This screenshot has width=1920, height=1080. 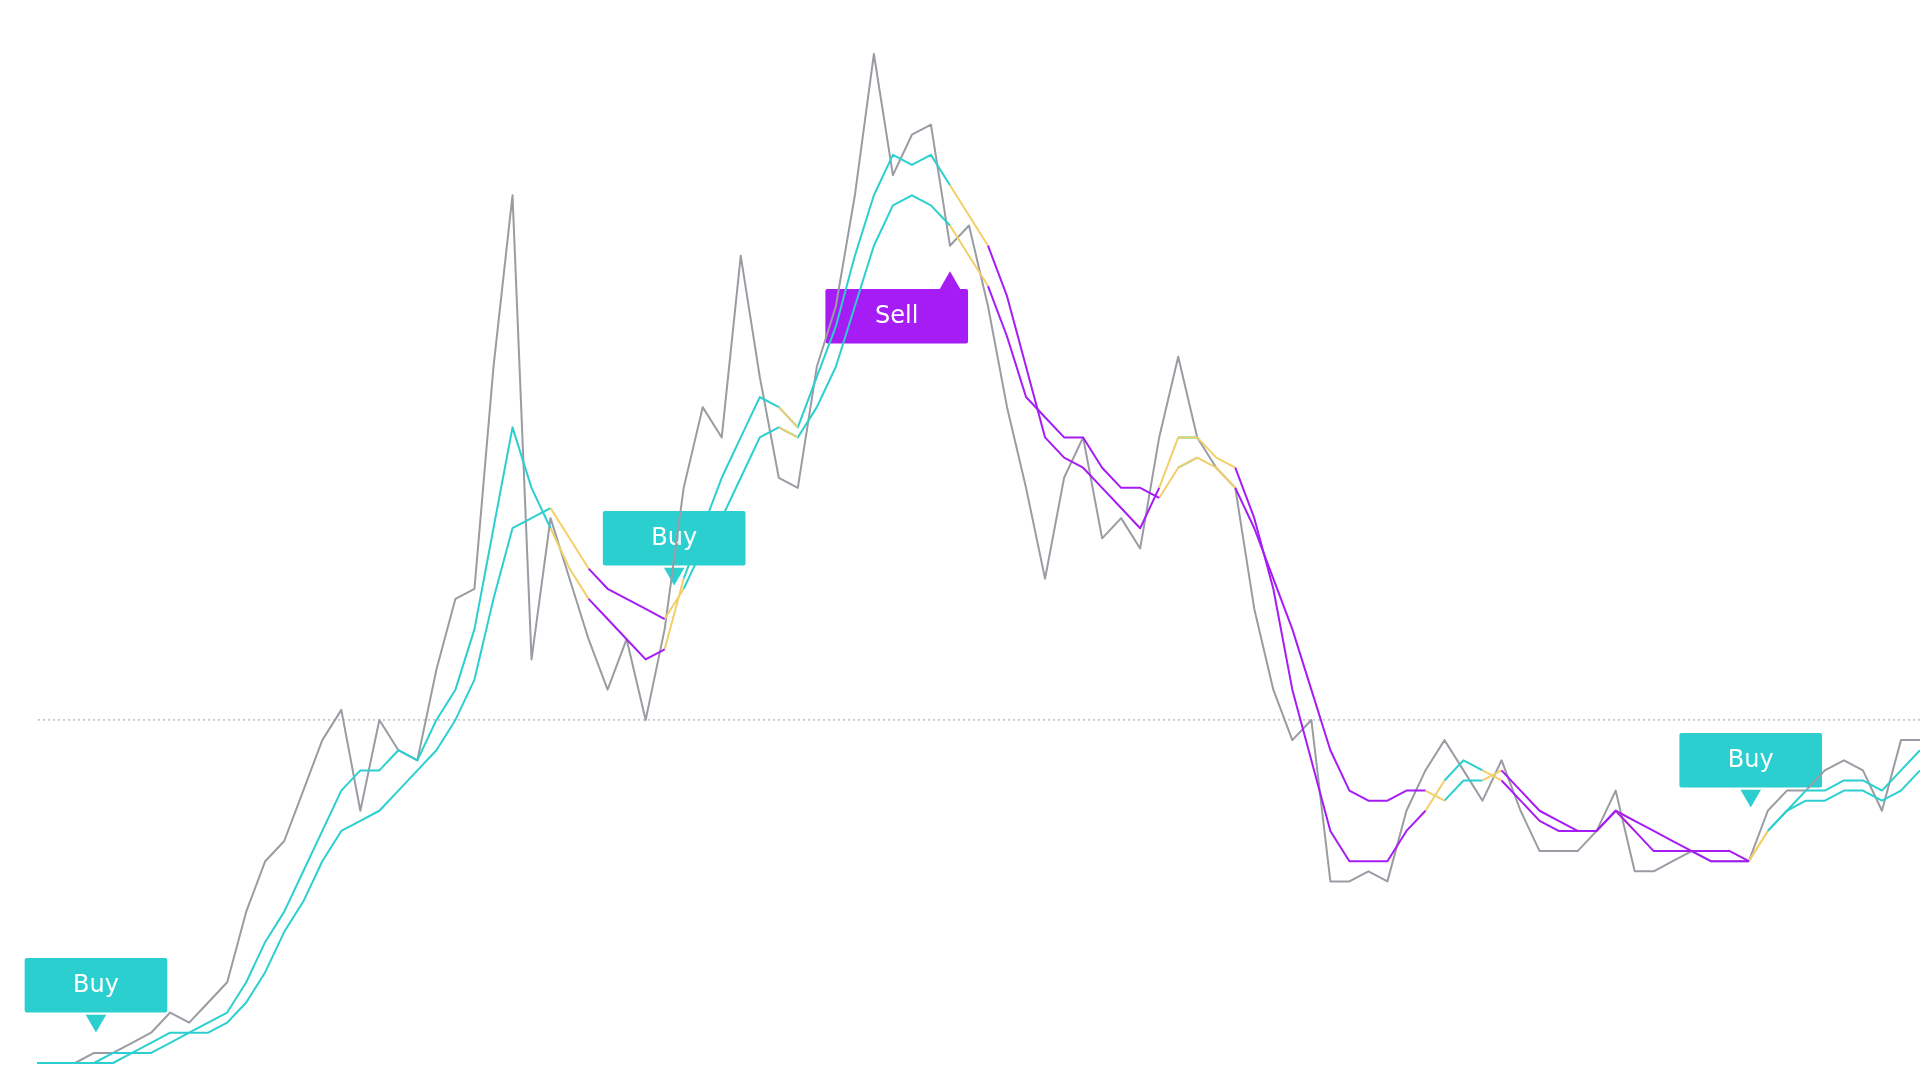 What do you see at coordinates (897, 315) in the screenshot?
I see `annotation: Sell` at bounding box center [897, 315].